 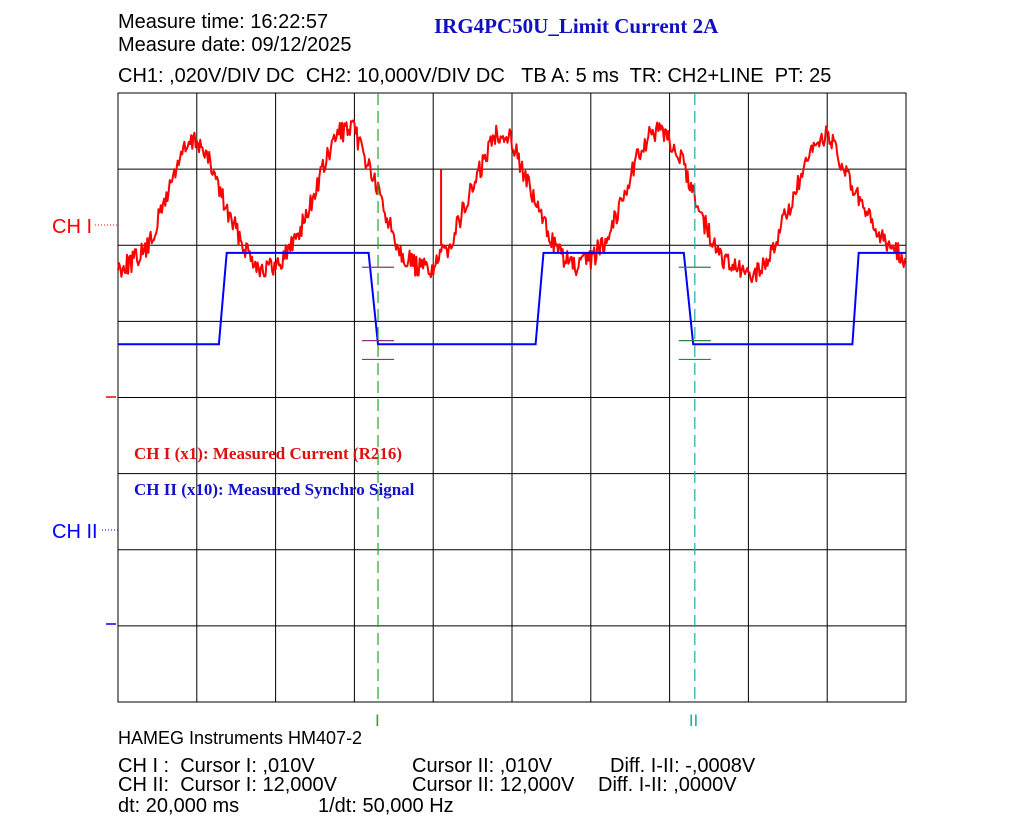 I want to click on inverse-dt-readout: 1/dt: 50,000 Hz, so click(x=386, y=806).